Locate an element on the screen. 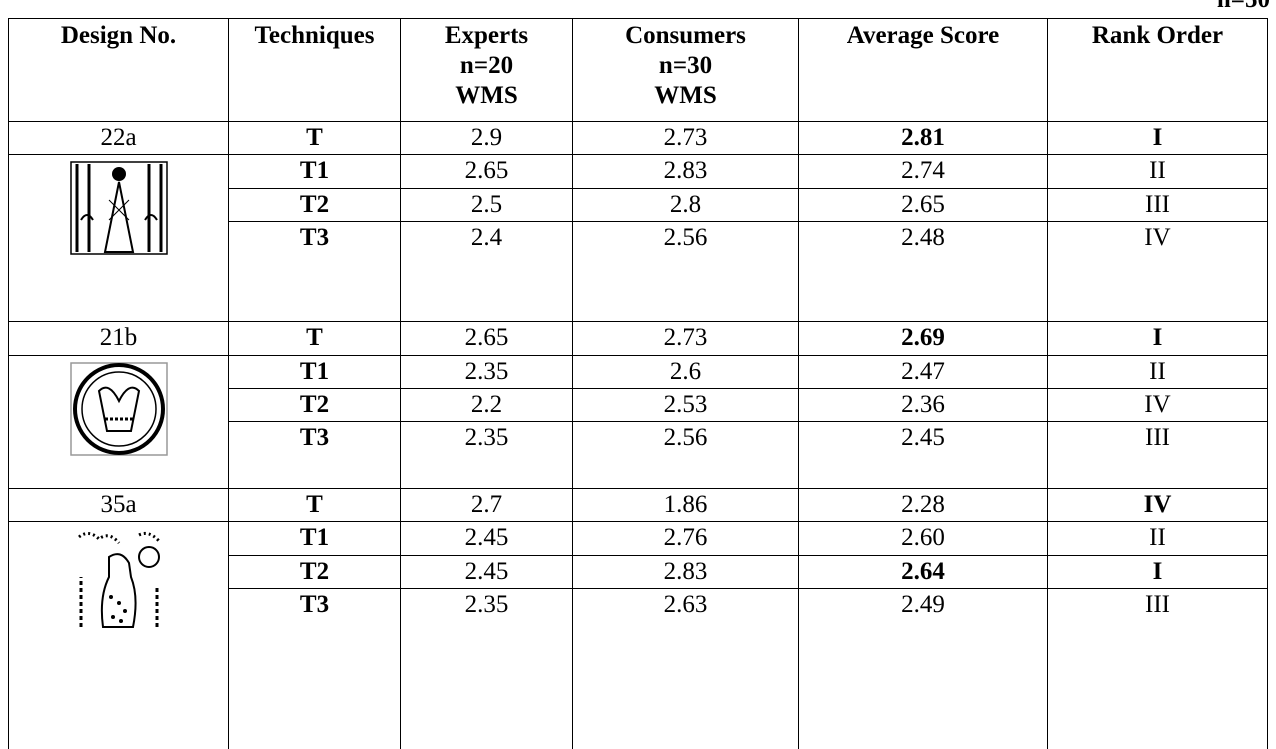 This screenshot has width=1276, height=749. header-line: n=30 is located at coordinates (685, 65).